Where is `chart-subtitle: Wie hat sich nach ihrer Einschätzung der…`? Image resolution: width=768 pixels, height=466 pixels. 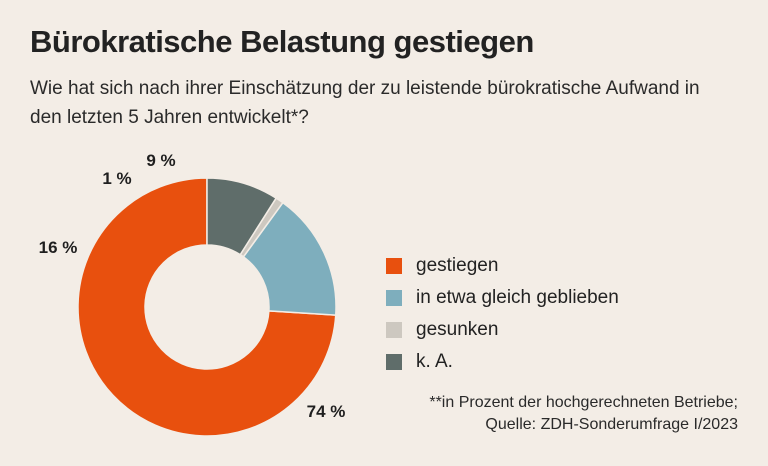
chart-subtitle: Wie hat sich nach ihrer Einschätzung der… is located at coordinates (365, 103).